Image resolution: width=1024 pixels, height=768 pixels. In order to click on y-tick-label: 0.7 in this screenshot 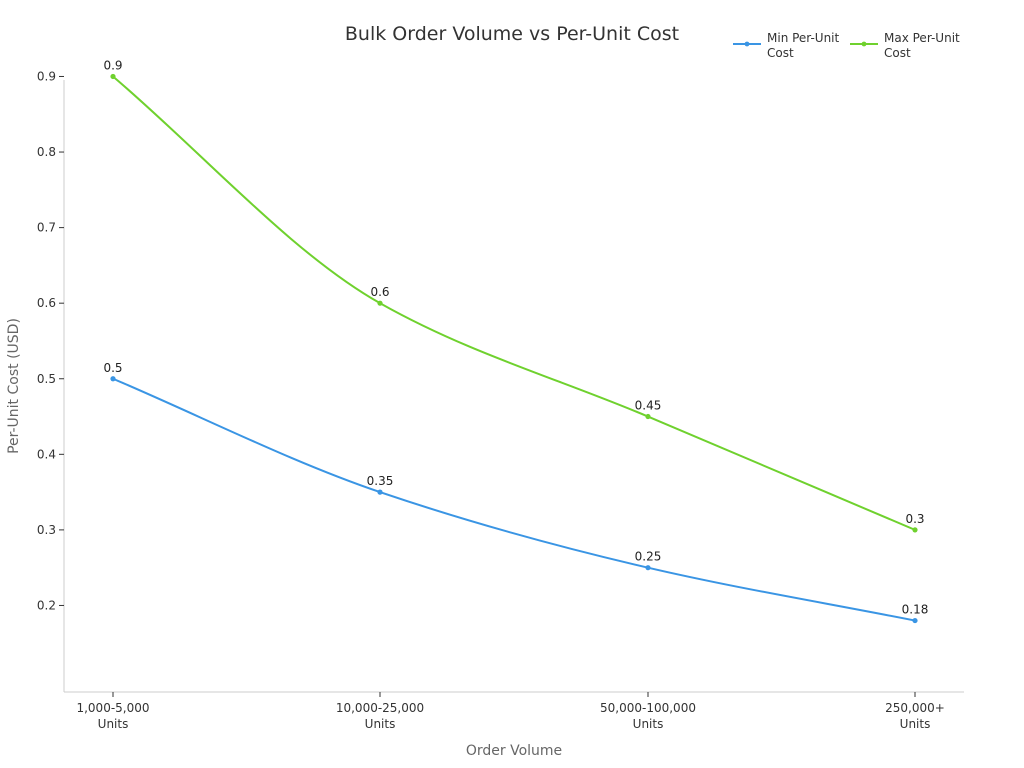, I will do `click(46, 228)`.